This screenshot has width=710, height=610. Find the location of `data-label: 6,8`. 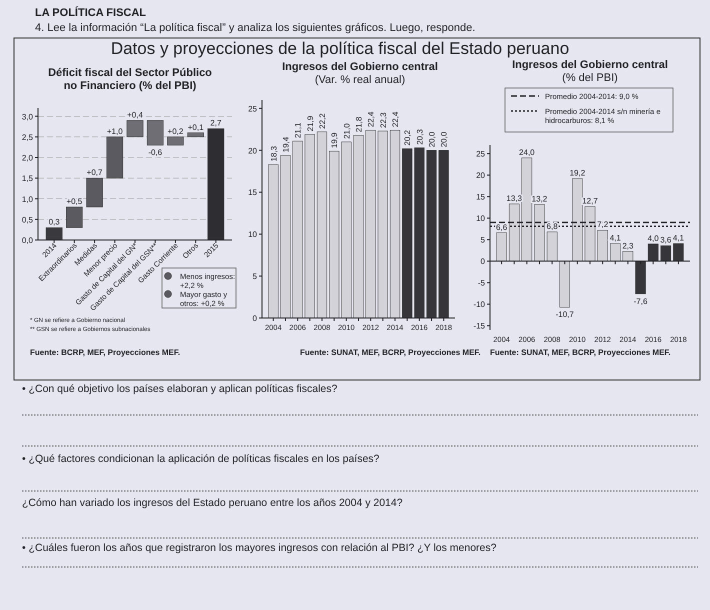

data-label: 6,8 is located at coordinates (552, 226).